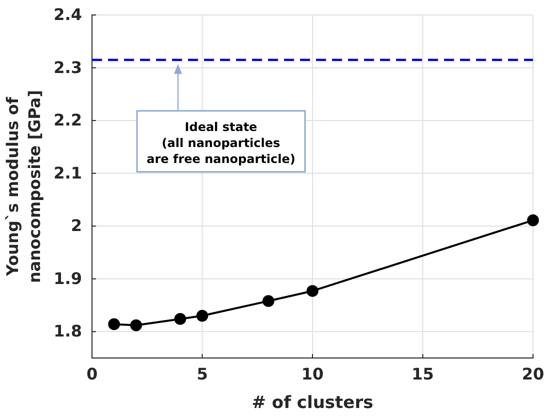 The height and width of the screenshot is (416, 550). Describe the element at coordinates (221, 143) in the screenshot. I see `annotation: Ideal state (all nanoparticles are free nanoparticle)` at that location.